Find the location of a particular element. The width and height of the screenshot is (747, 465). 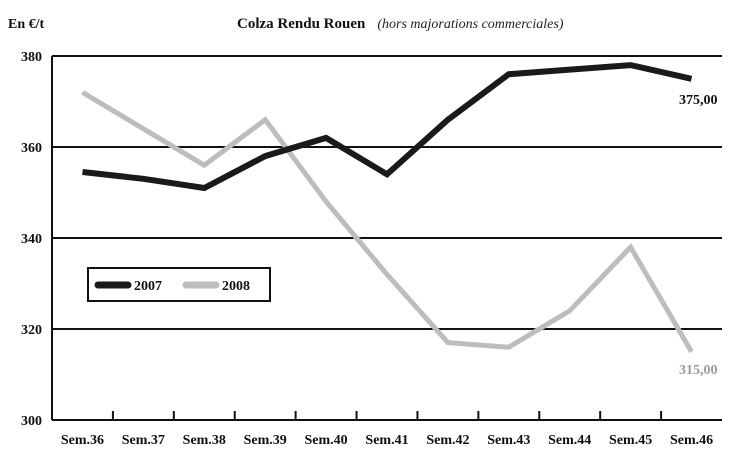

chart-title-main: Colza Rendu Rouen is located at coordinates (301, 24).